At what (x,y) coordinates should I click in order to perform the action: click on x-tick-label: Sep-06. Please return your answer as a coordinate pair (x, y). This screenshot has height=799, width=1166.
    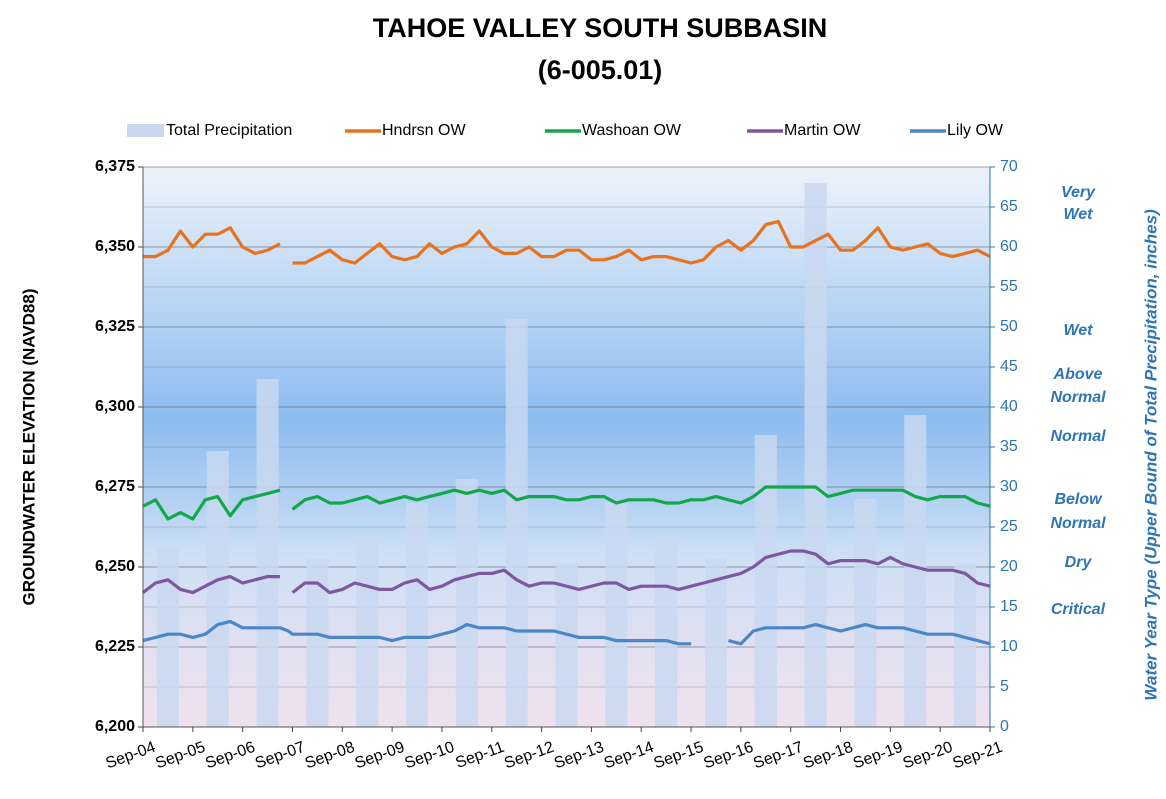
    Looking at the image, I should click on (230, 756).